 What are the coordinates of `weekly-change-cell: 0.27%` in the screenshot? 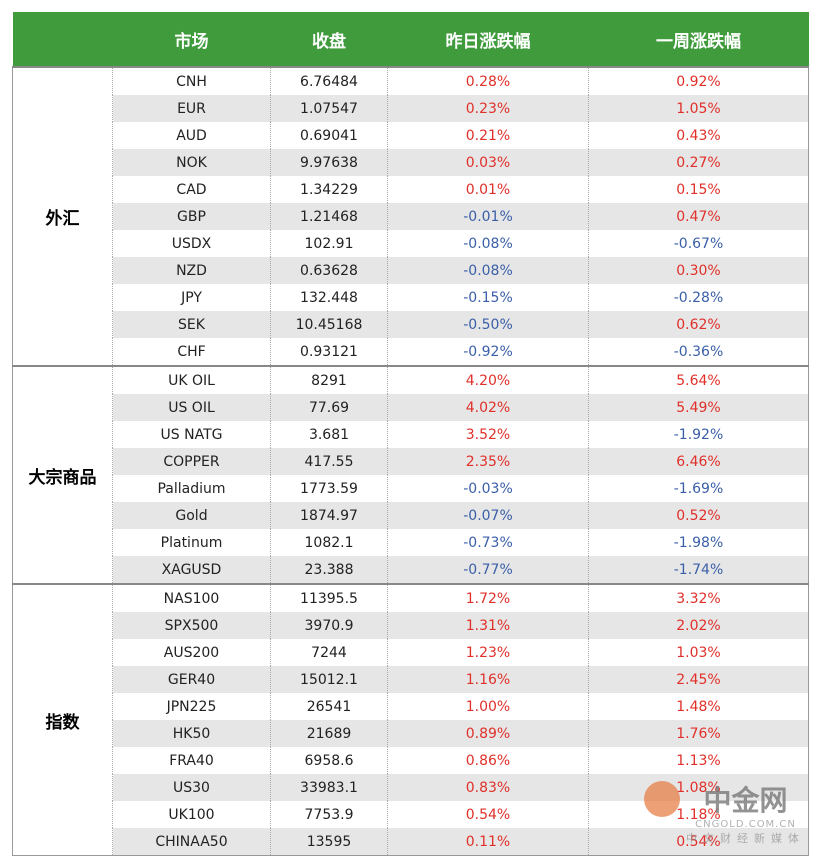 It's located at (698, 162).